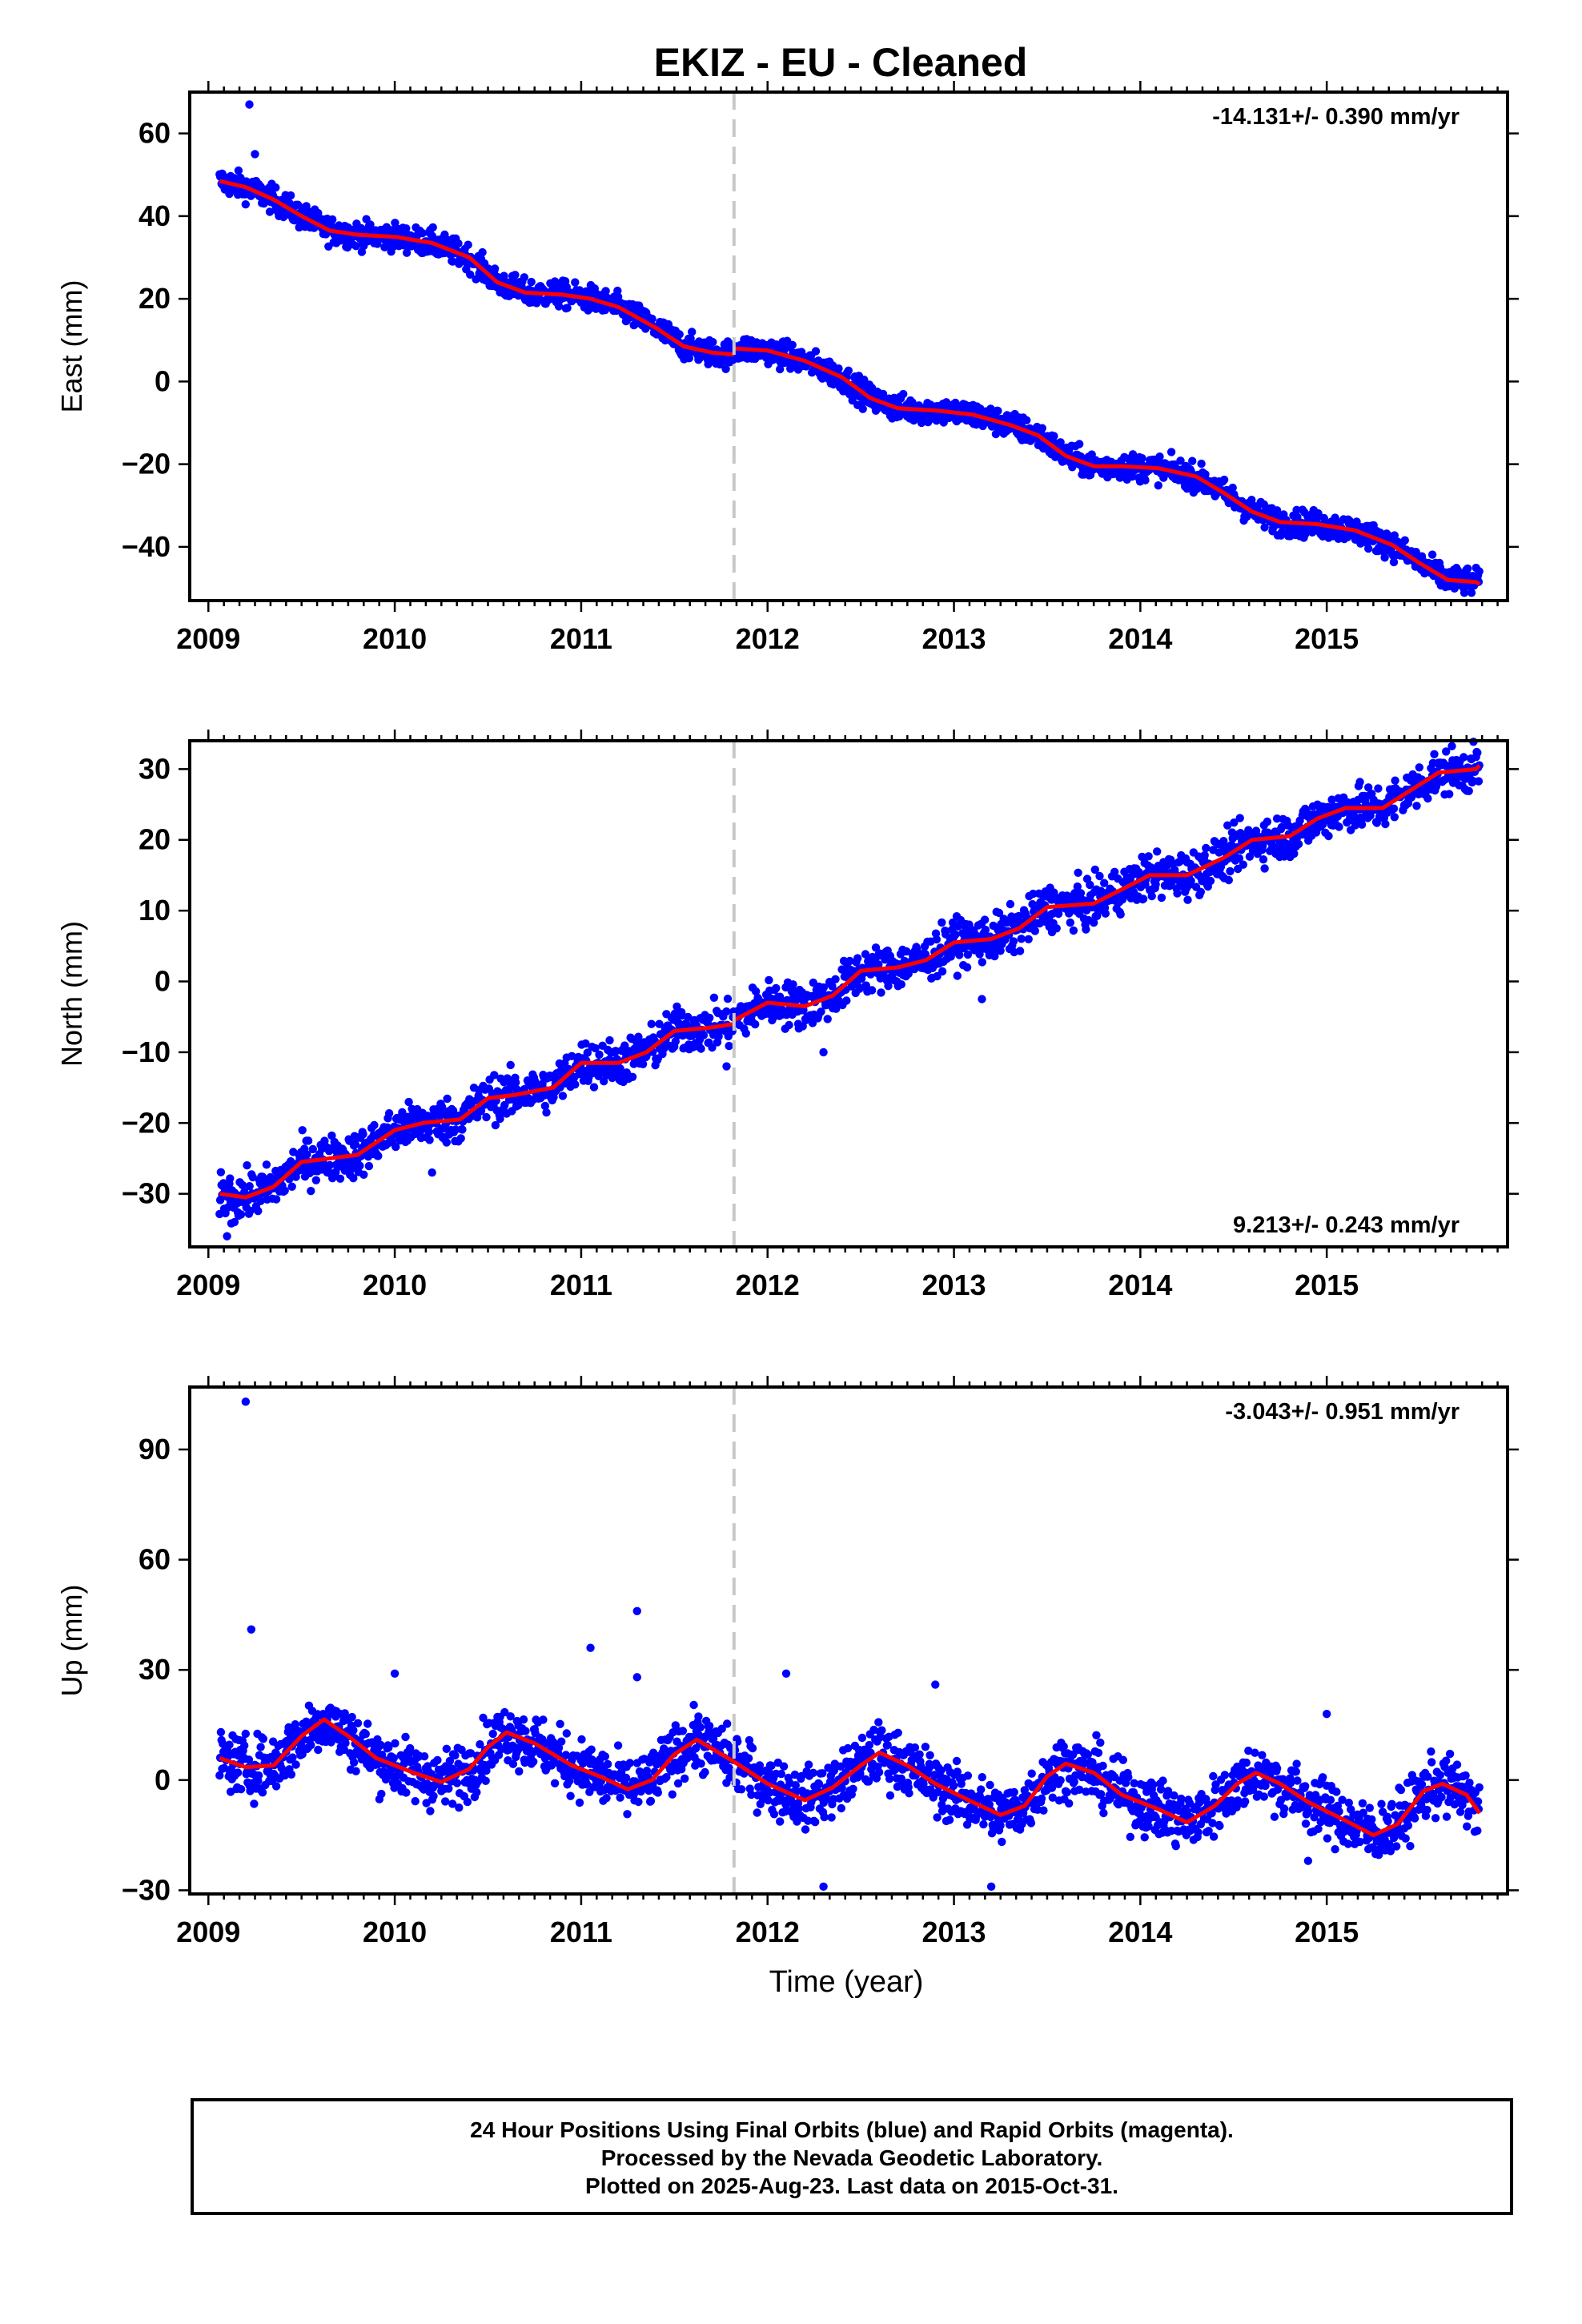 Image resolution: width=1582 pixels, height=2324 pixels. Describe the element at coordinates (1140, 1285) in the screenshot. I see `x-tick-label: 2014` at that location.